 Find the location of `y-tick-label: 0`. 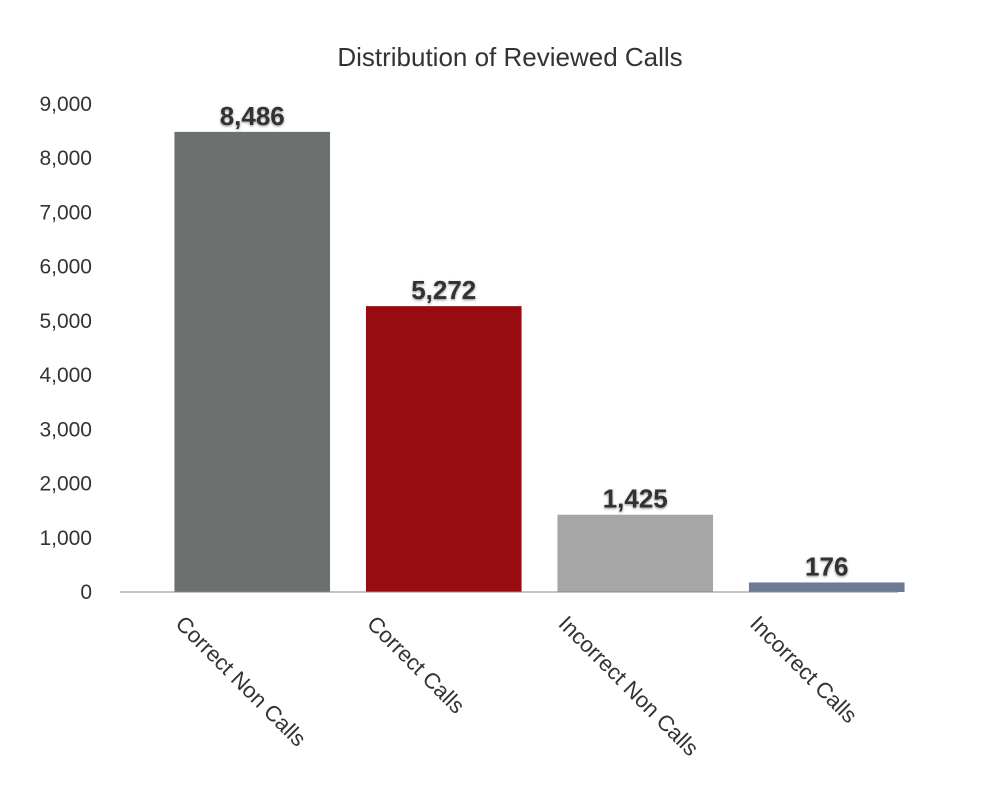

y-tick-label: 0 is located at coordinates (86, 592).